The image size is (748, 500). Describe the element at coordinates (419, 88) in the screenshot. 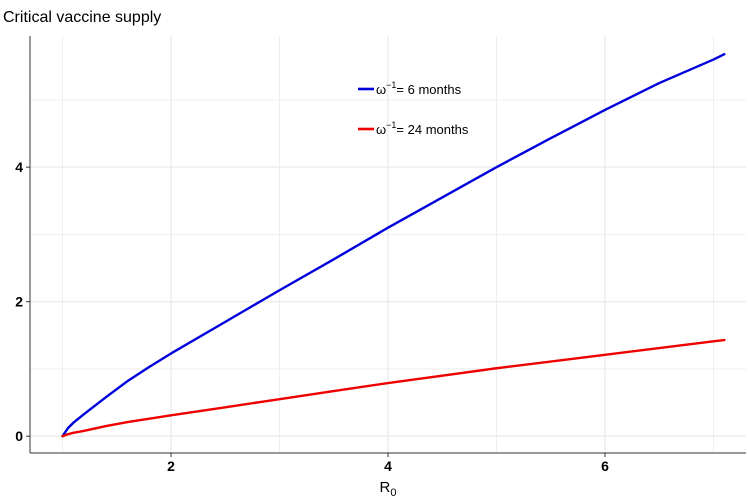

I see `legend-label: ω−1= 6 months` at that location.